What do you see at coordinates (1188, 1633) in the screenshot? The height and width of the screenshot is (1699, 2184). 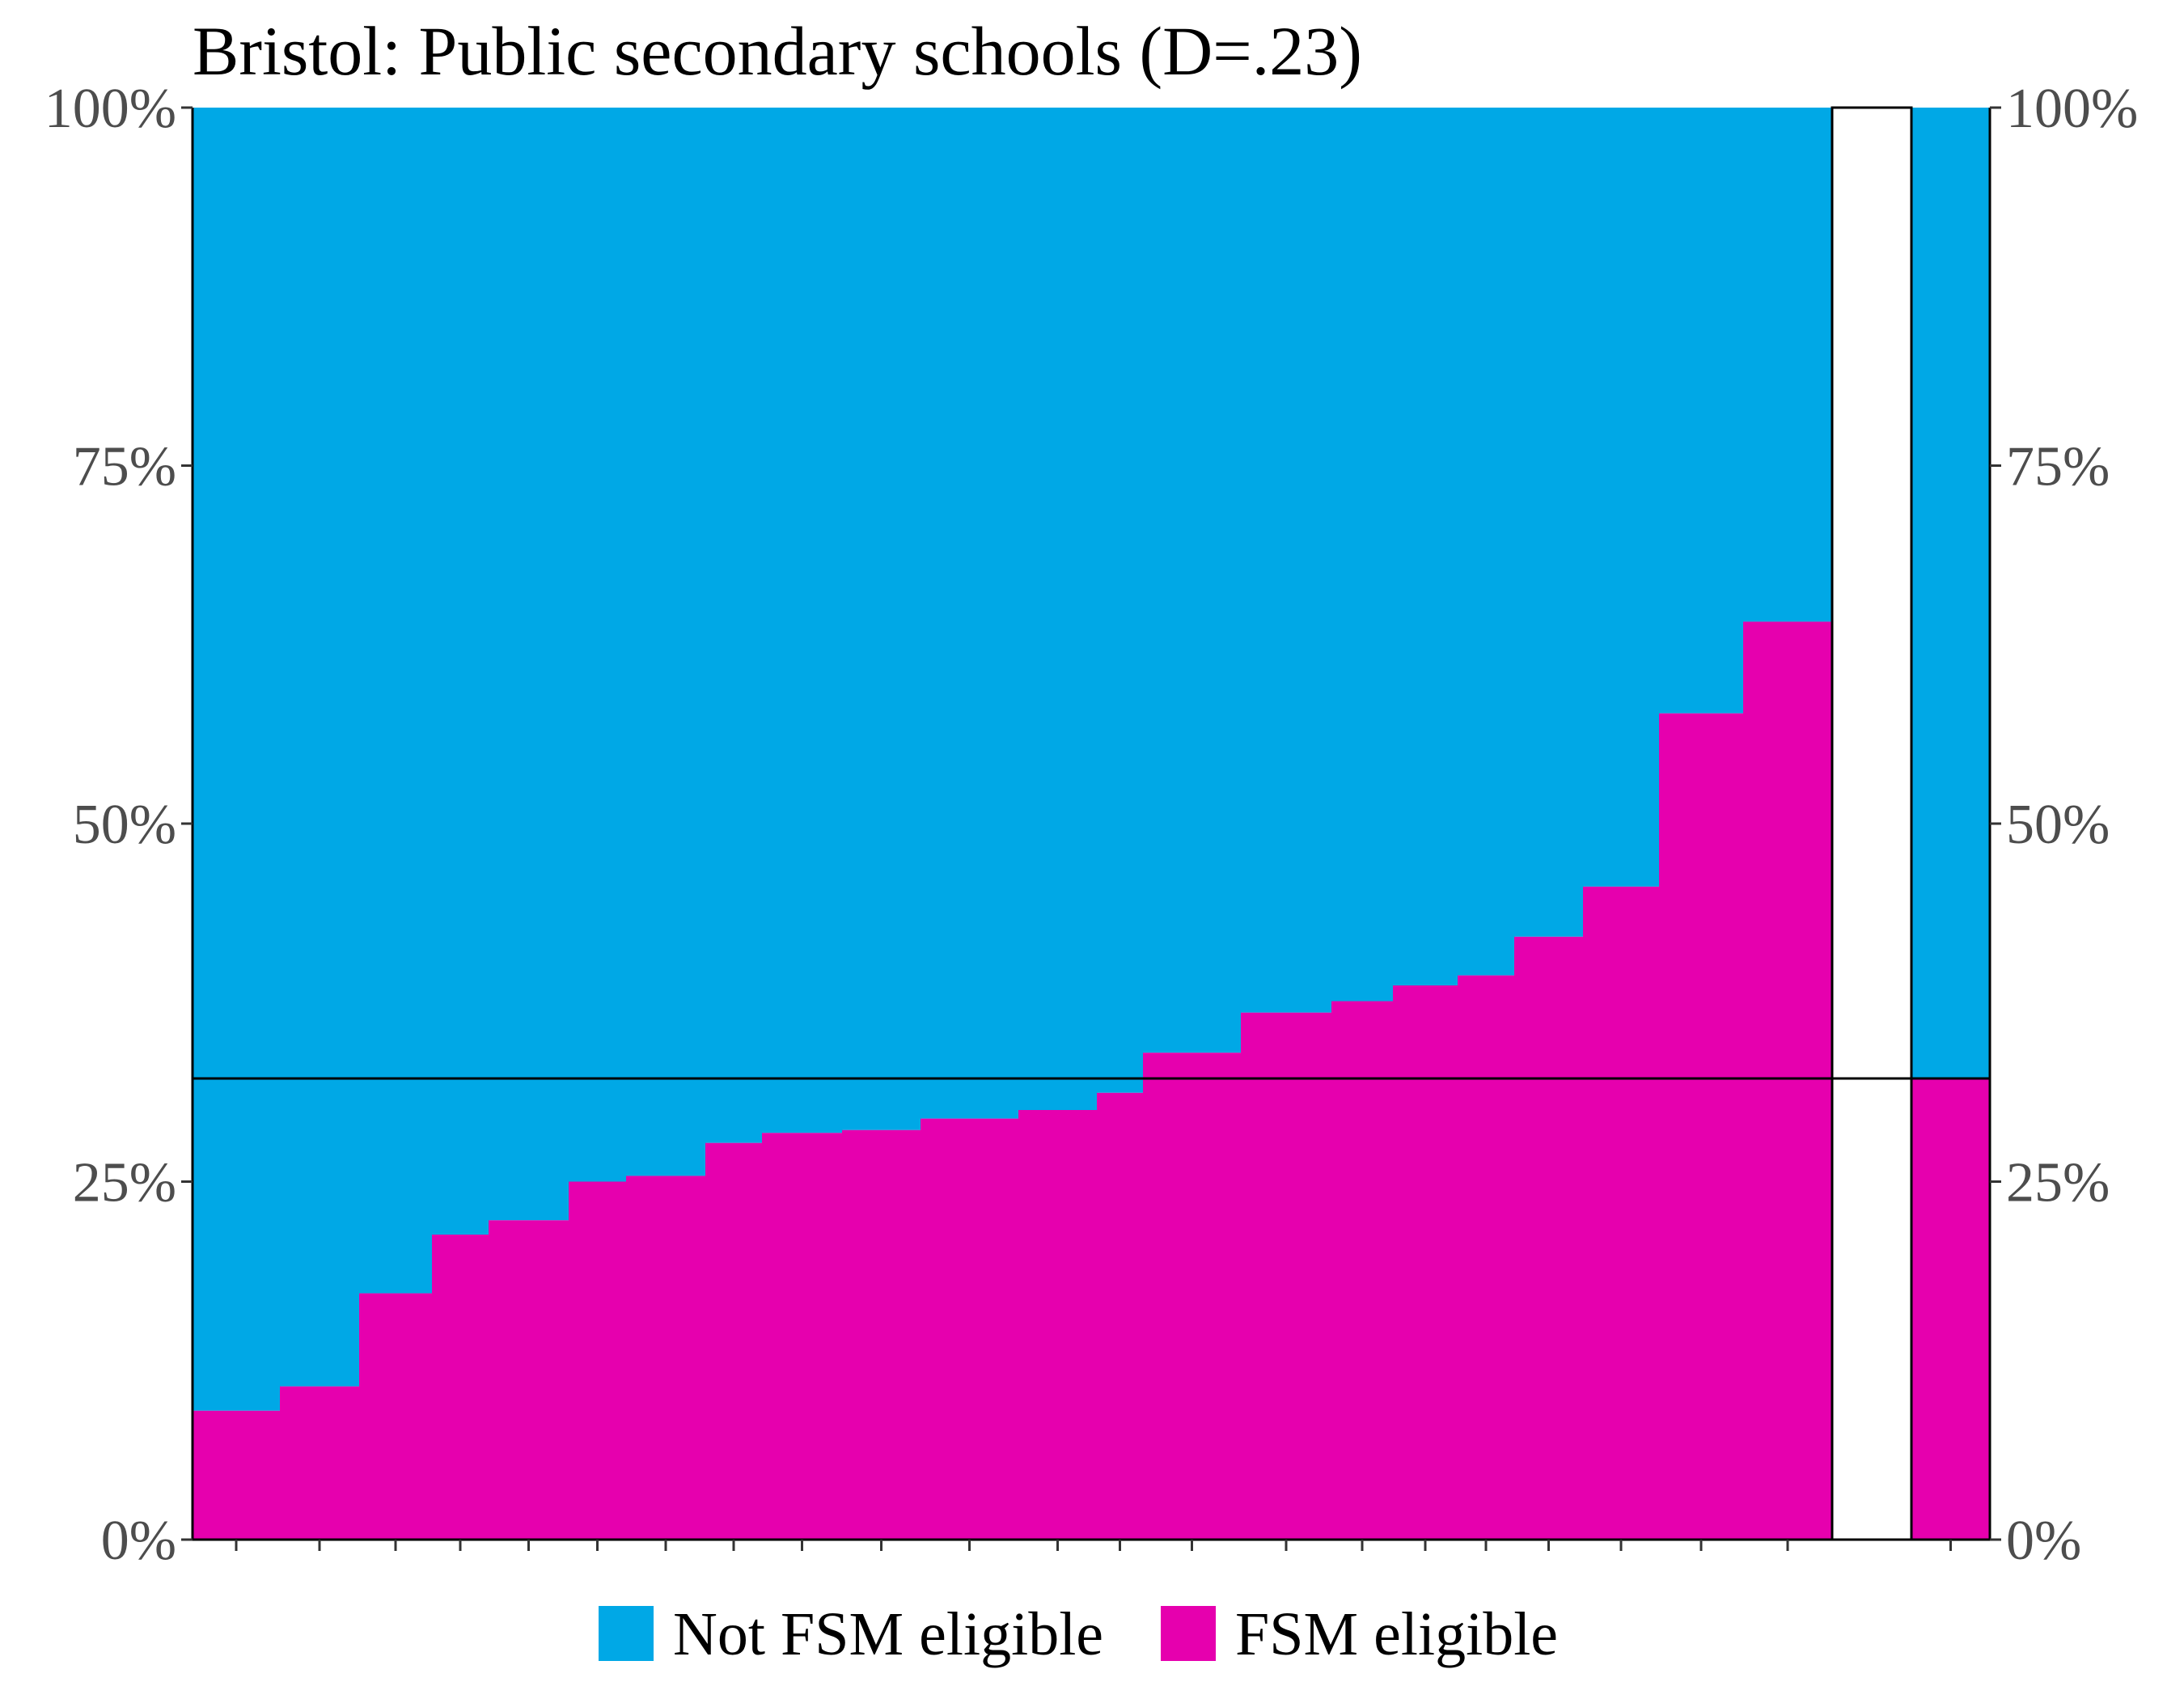 I see `legend-swatch-fsm` at bounding box center [1188, 1633].